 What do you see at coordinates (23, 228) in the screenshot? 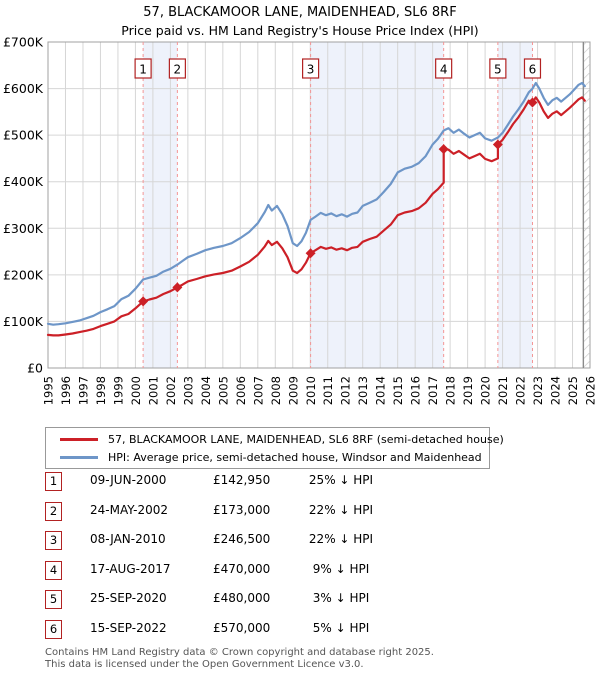
I see `y-tick-label: £300K` at bounding box center [23, 228].